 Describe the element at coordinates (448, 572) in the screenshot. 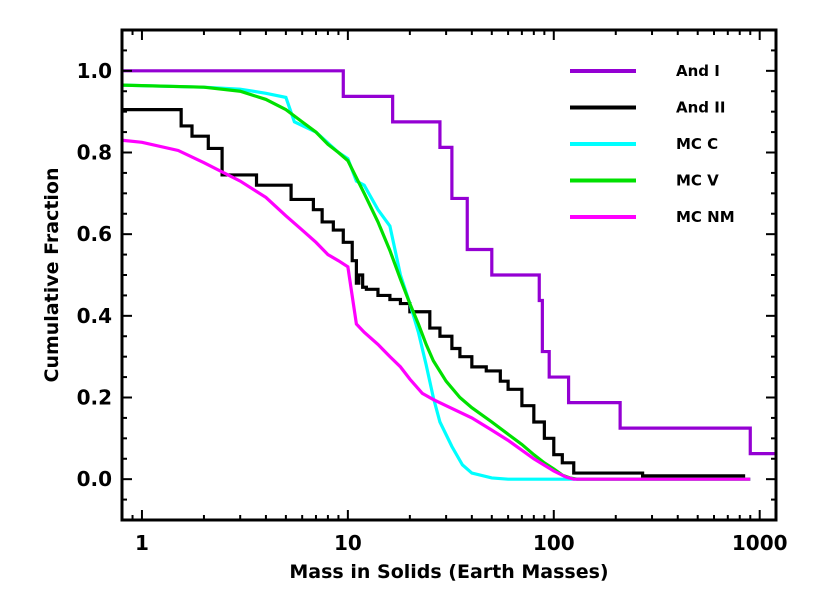

I see `x-axis-label: Mass in Solids (Earth Masses)` at that location.